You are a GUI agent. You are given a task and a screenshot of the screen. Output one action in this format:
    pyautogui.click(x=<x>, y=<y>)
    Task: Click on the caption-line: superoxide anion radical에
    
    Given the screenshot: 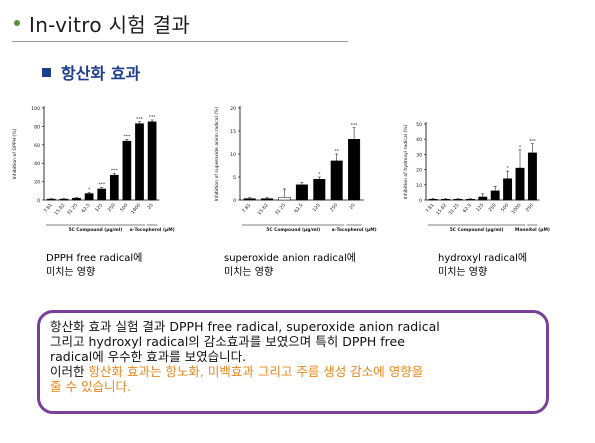 What is the action you would take?
    pyautogui.click(x=290, y=258)
    